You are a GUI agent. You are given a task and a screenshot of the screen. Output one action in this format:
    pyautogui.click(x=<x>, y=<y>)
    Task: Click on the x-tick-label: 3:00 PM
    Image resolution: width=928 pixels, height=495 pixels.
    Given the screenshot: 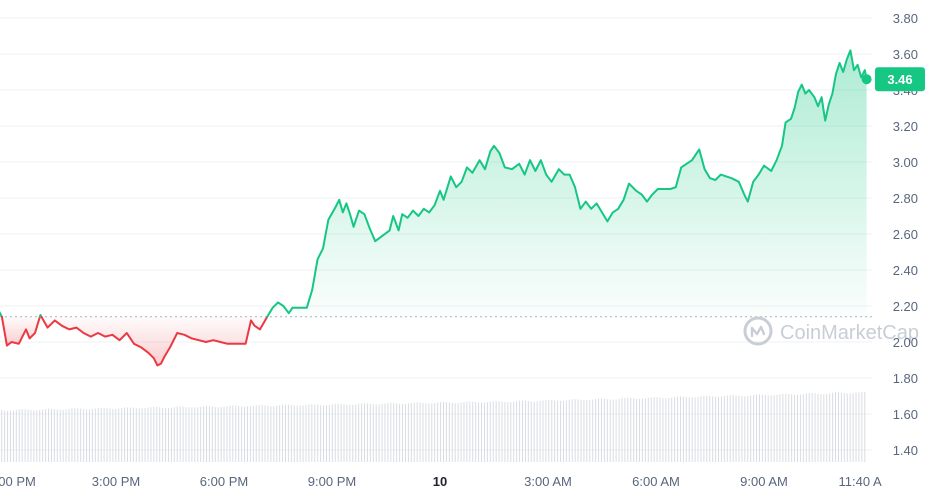 What is the action you would take?
    pyautogui.click(x=116, y=481)
    